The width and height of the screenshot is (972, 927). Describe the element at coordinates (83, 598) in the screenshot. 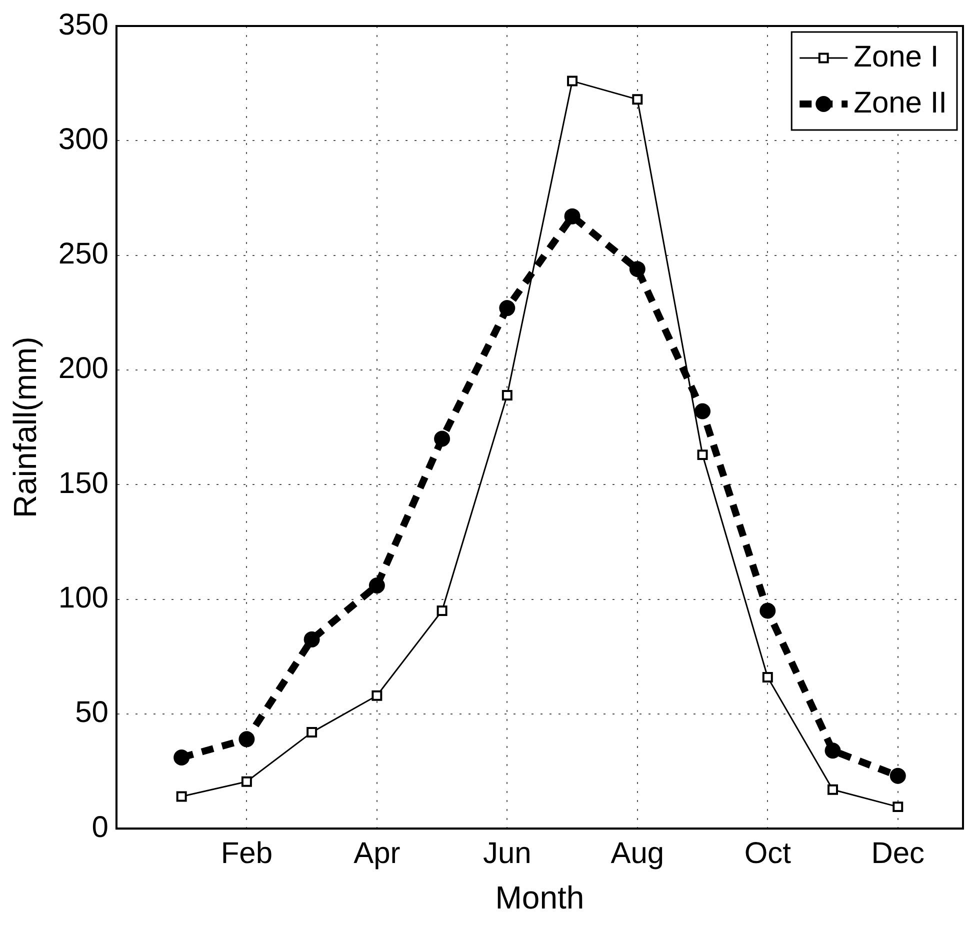

I see `y-tick-label: 100` at that location.